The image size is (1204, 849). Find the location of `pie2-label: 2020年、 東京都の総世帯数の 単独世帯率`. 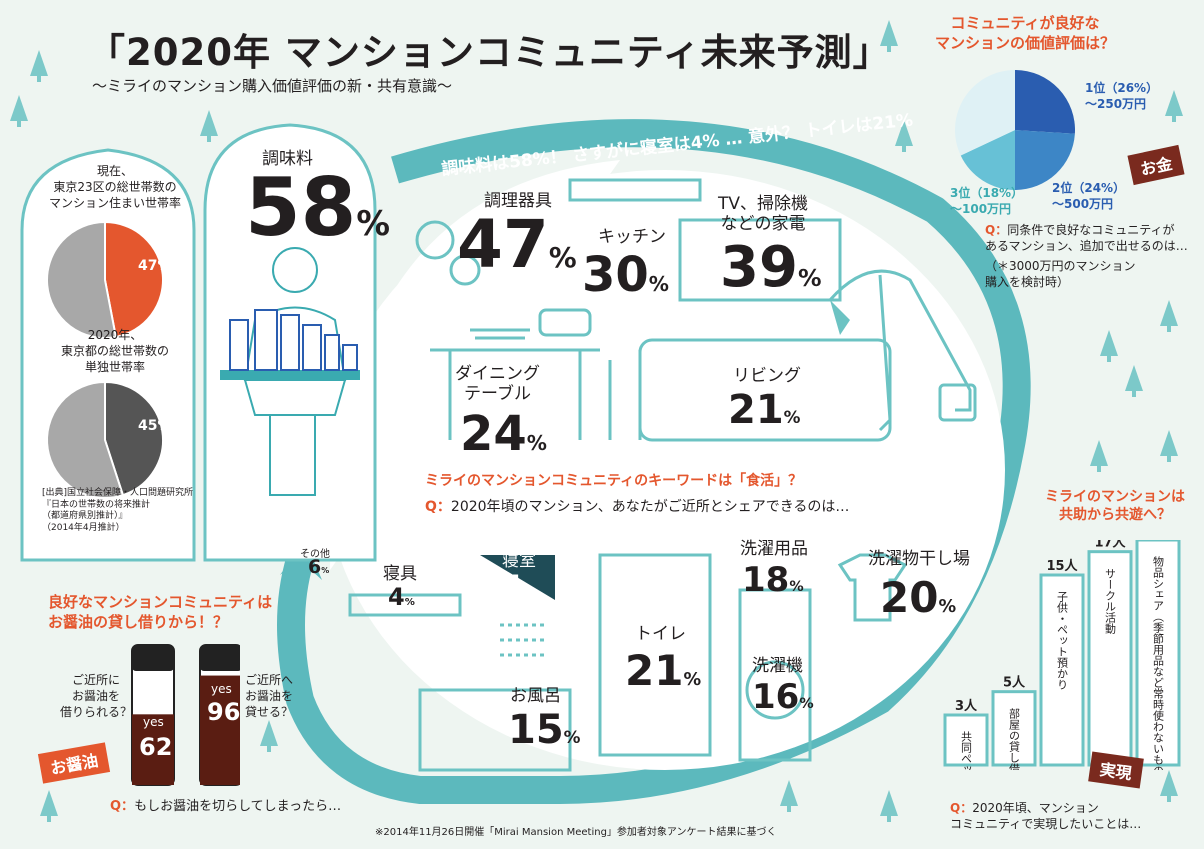

pie2-label: 2020年、 東京都の総世帯数の 単独世帯率 is located at coordinates (114, 351).